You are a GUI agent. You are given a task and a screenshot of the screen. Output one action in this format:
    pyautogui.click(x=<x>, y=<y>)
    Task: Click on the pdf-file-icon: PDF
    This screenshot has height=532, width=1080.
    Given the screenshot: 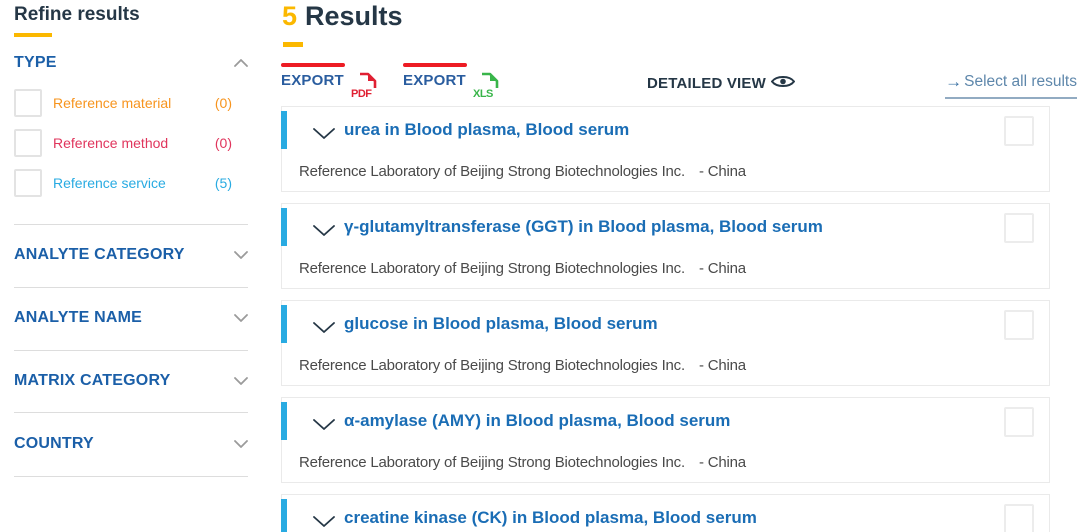 What is the action you would take?
    pyautogui.click(x=365, y=88)
    